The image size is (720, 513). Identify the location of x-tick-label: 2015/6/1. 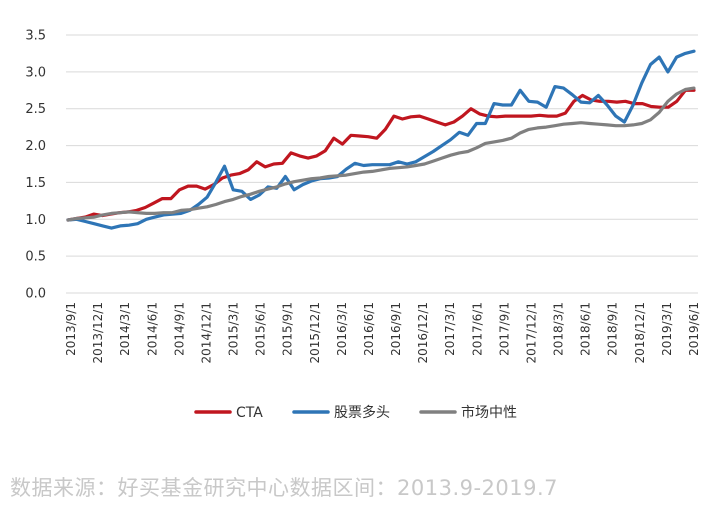
(261, 329).